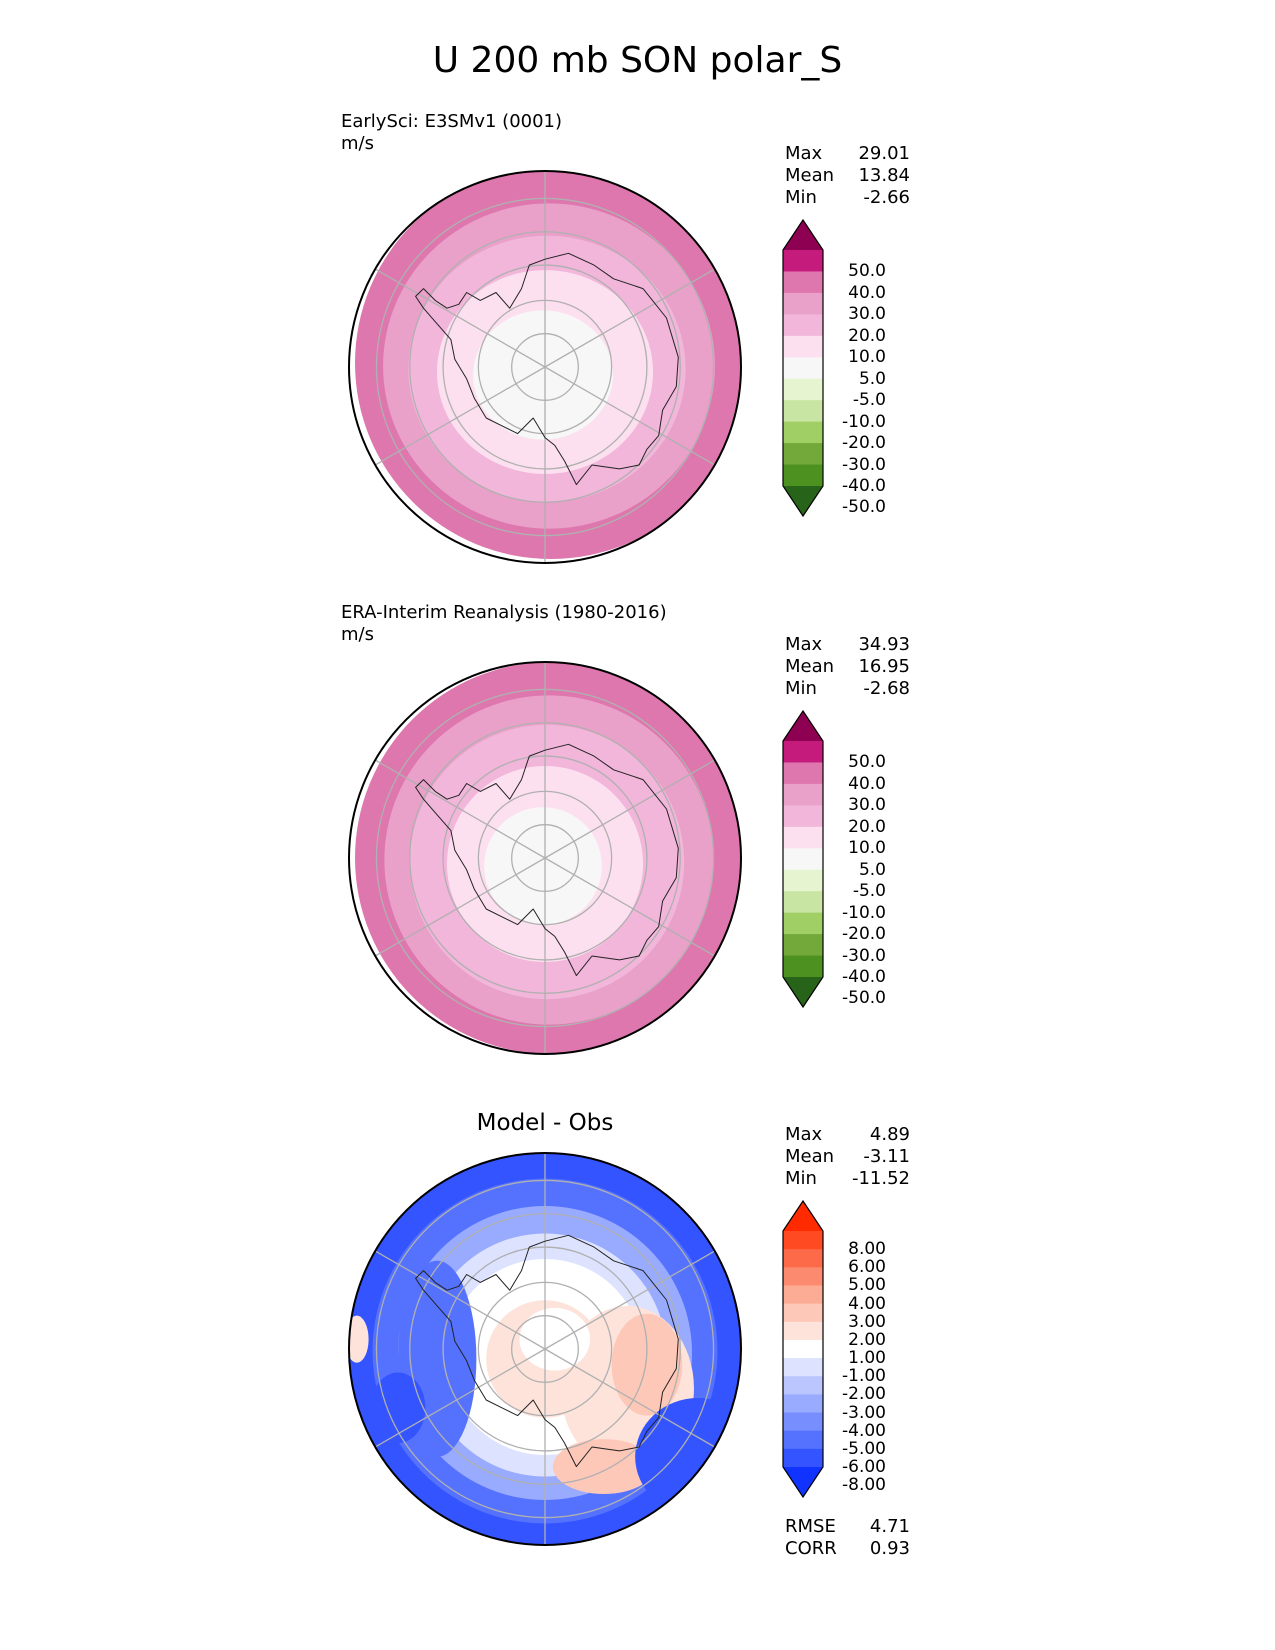 The width and height of the screenshot is (1275, 1650). Describe the element at coordinates (864, 1430) in the screenshot. I see `colorbar-tick-label: -4.00` at that location.